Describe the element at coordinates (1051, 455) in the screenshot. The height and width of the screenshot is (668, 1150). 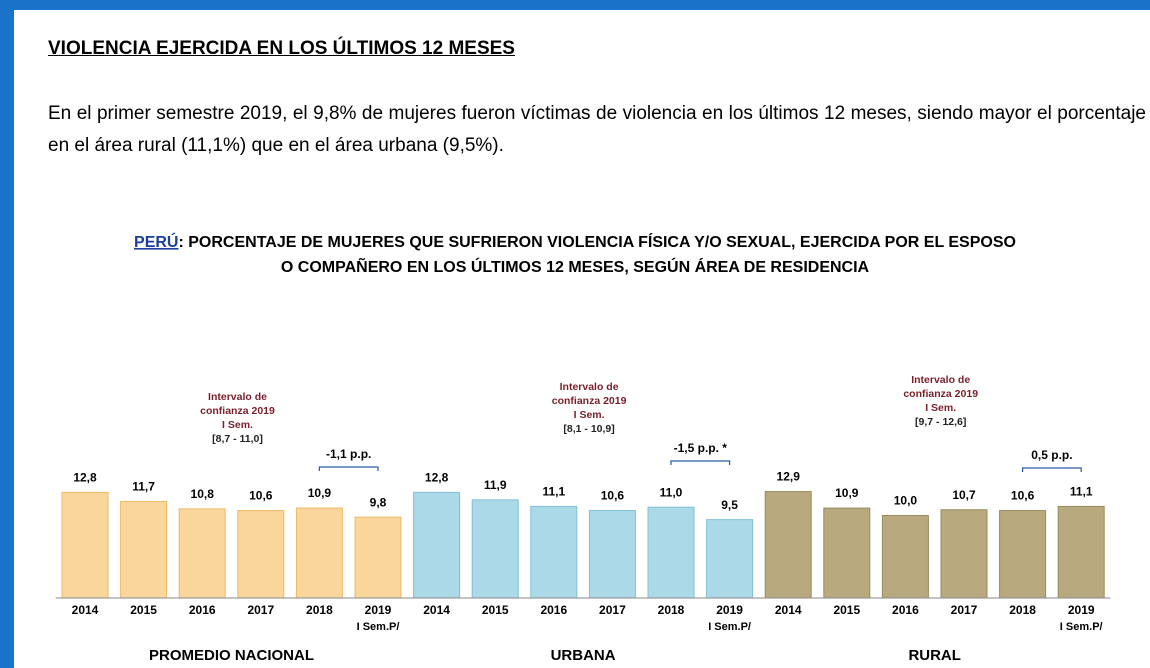
I see `change-label: 0,5 p.p.` at that location.